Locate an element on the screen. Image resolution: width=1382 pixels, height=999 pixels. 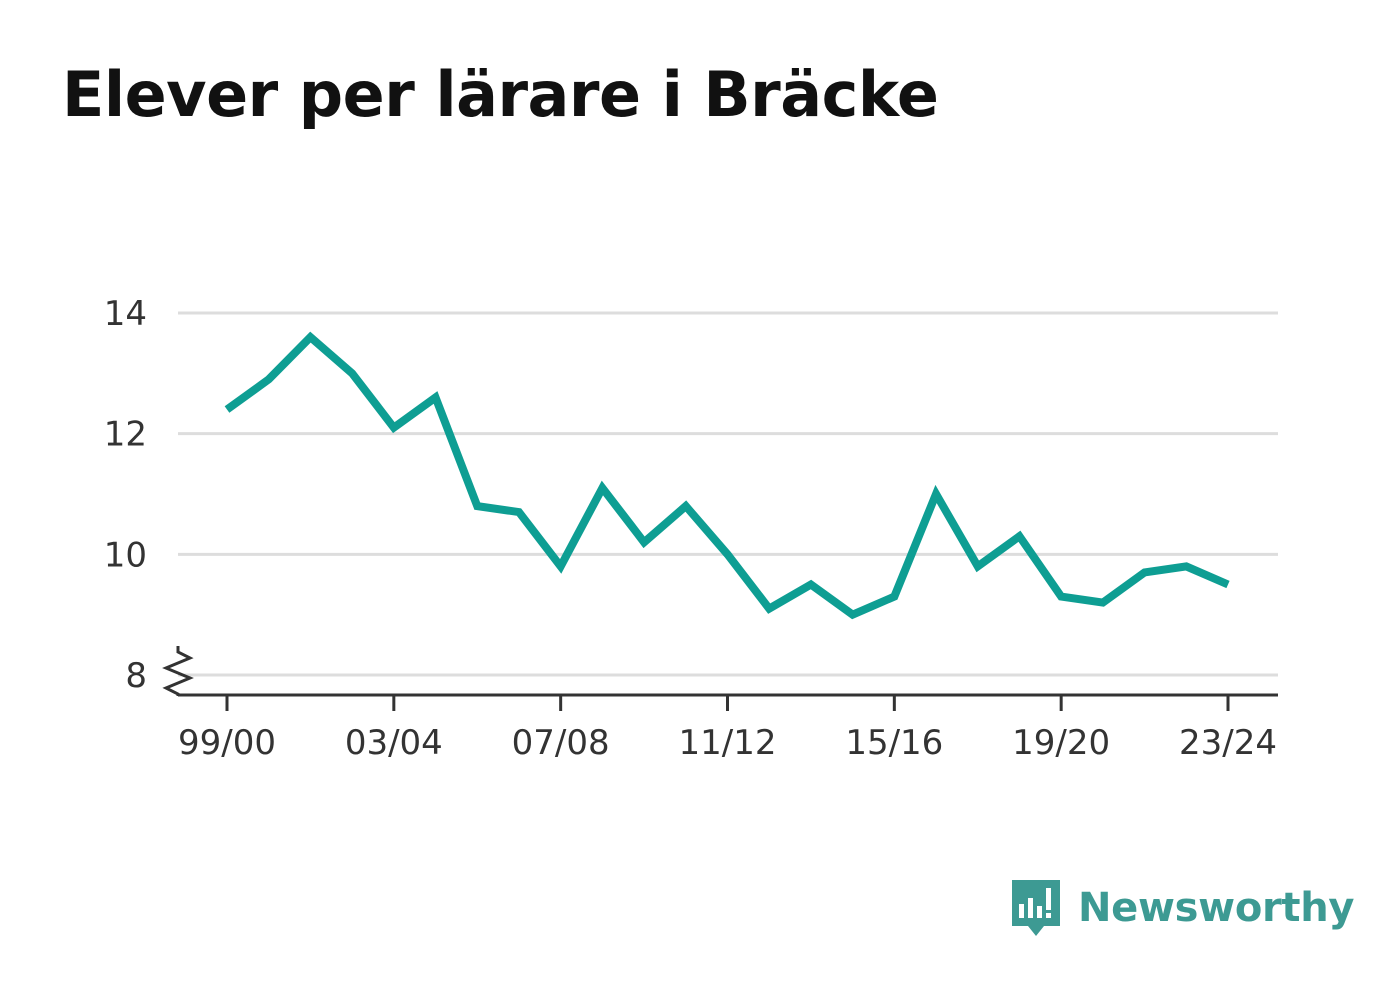
chart-title: Elever per lärare i Bräcke is located at coordinates (500, 94).